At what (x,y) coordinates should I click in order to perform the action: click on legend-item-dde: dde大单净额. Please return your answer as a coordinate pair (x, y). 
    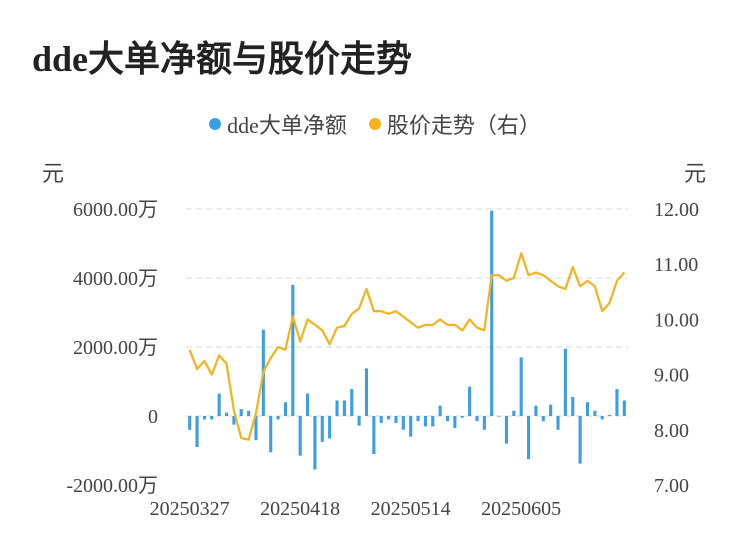
    Looking at the image, I should click on (278, 124).